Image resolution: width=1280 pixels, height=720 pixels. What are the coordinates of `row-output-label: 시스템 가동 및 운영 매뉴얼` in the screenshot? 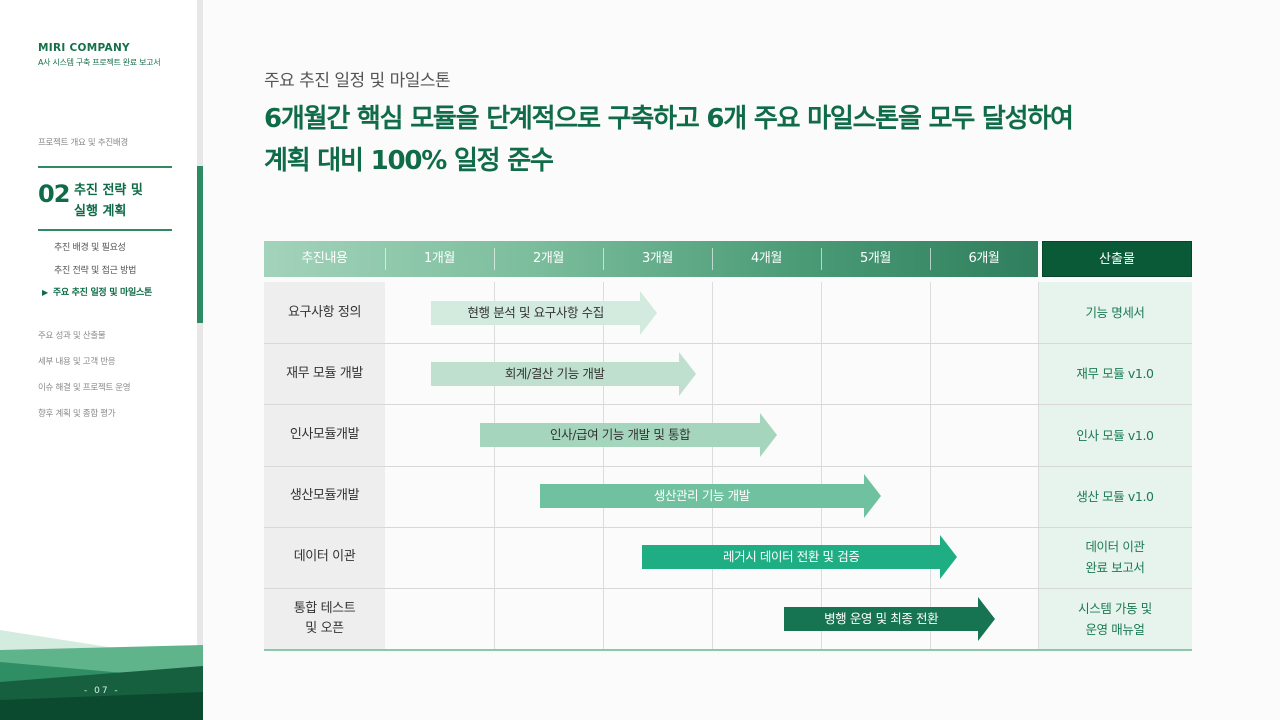 It's located at (1115, 618).